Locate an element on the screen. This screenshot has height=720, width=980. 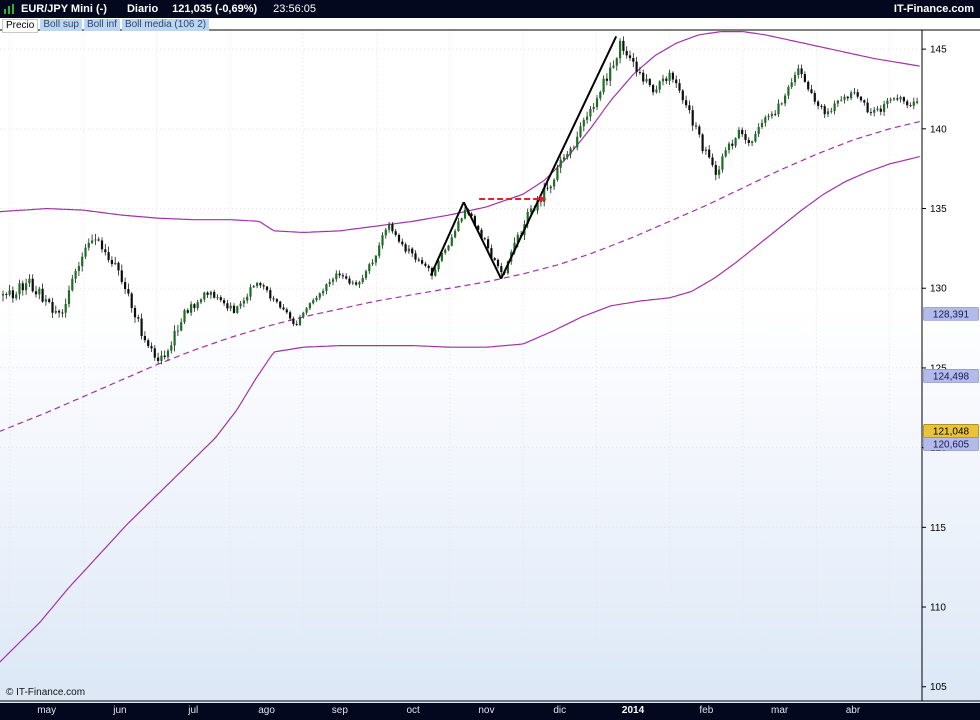
y-axis-label: 115 is located at coordinates (938, 528).